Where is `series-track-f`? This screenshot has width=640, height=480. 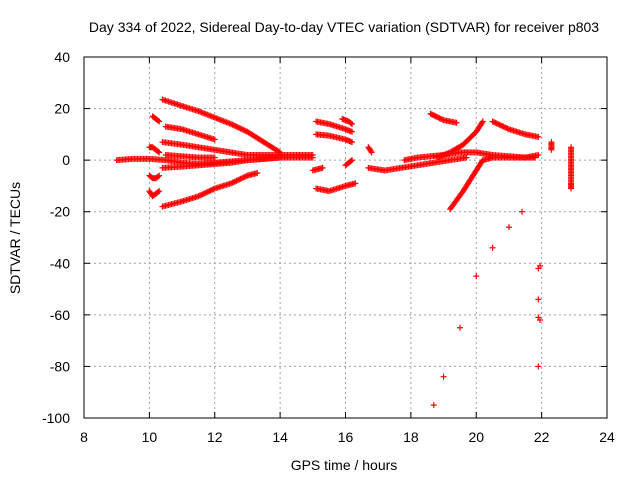 series-track-f is located at coordinates (221, 126).